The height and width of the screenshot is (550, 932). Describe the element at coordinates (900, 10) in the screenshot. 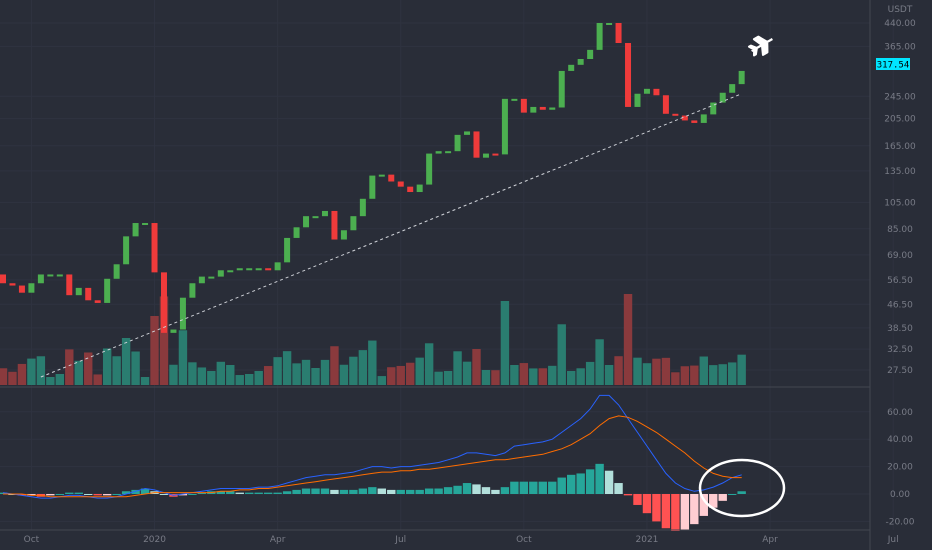

I see `currency-label: USDT` at that location.